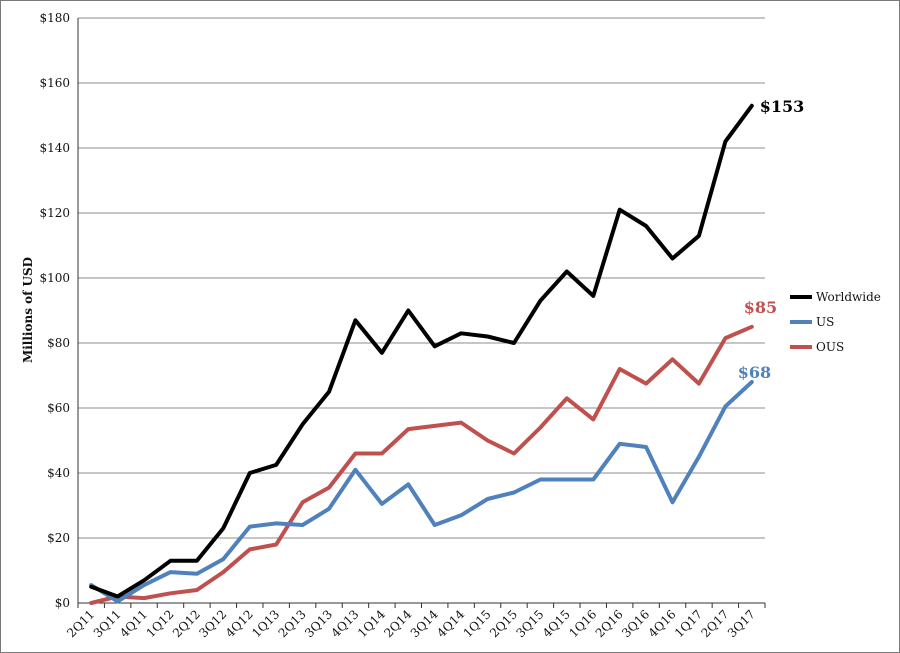 The height and width of the screenshot is (653, 900). What do you see at coordinates (609, 623) in the screenshot?
I see `x-tick-label: 2Q16` at bounding box center [609, 623].